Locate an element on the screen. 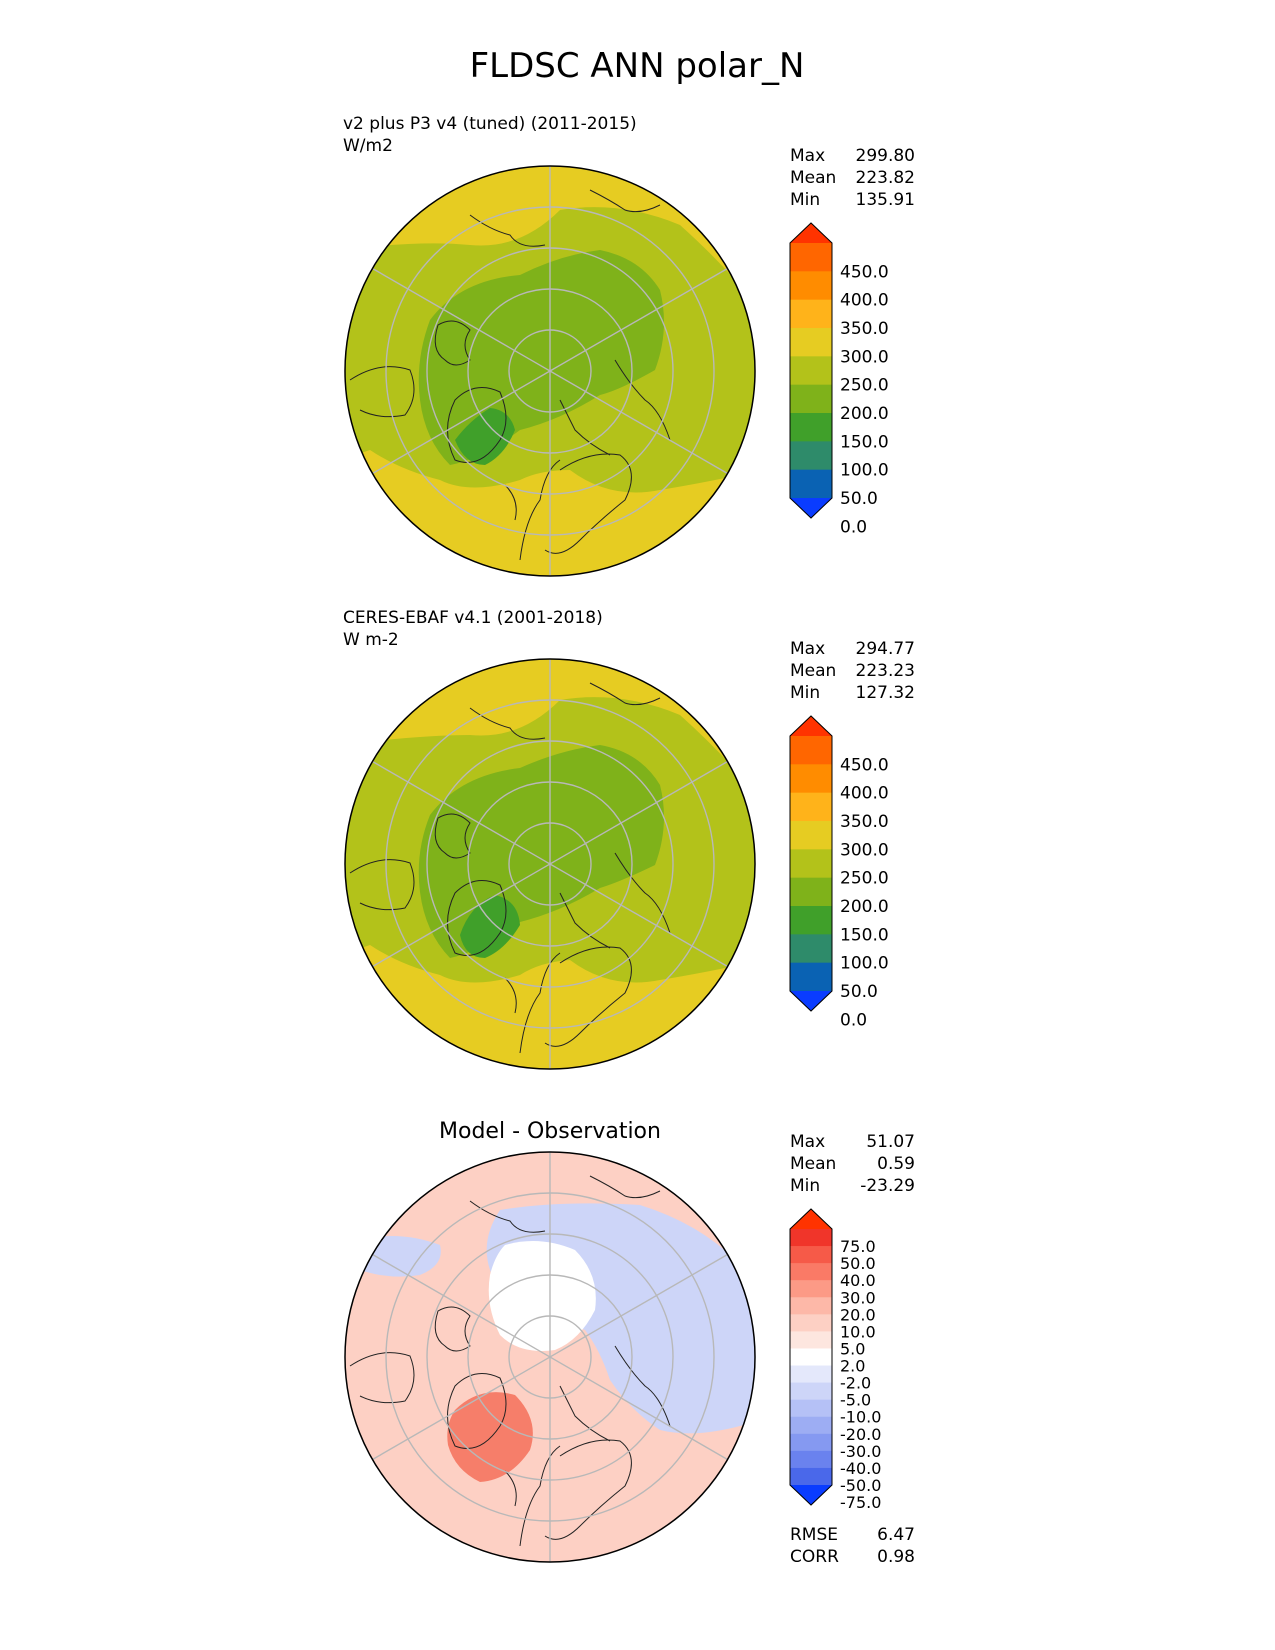 The height and width of the screenshot is (1650, 1275). stat-value: 223.23 is located at coordinates (885, 671).